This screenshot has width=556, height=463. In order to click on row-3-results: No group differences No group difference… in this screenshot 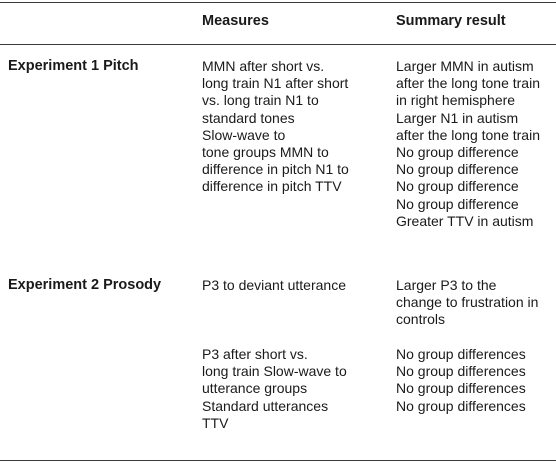, I will do `click(461, 380)`.